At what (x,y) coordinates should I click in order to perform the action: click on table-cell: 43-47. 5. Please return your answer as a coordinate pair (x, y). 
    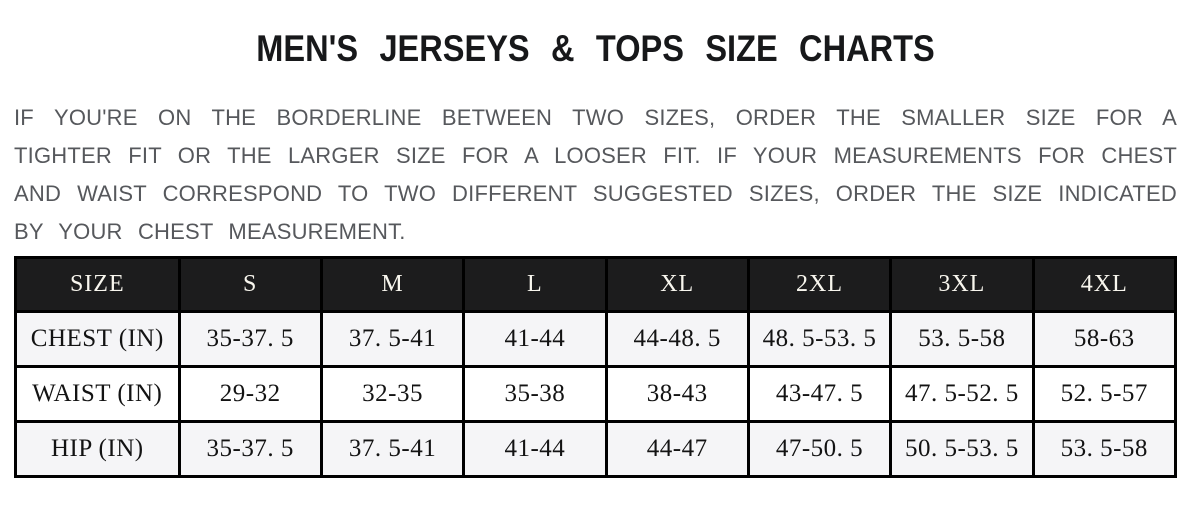
    Looking at the image, I should click on (819, 394).